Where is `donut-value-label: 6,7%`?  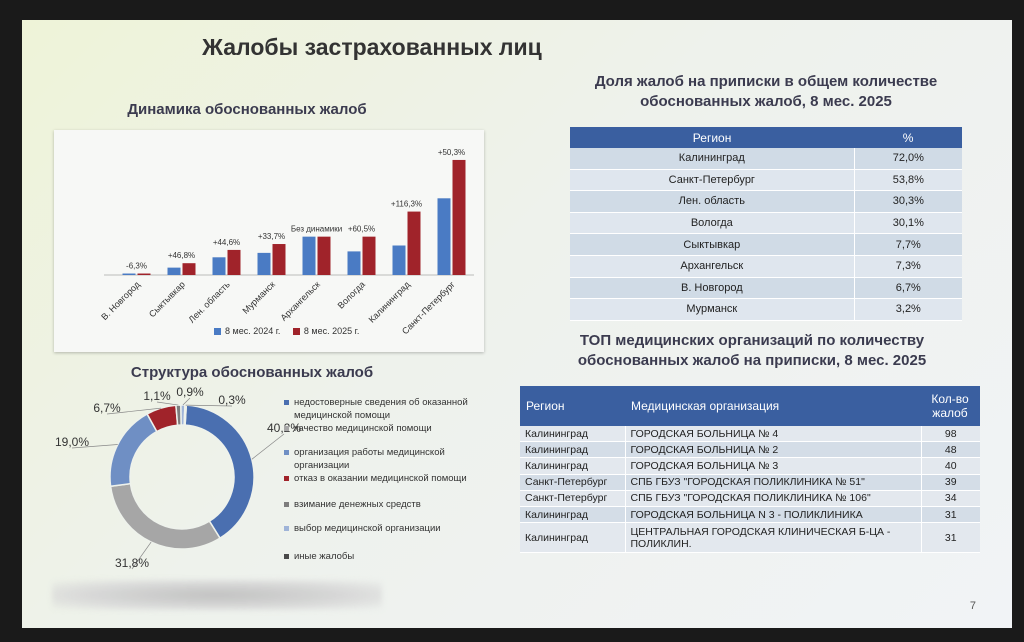
donut-value-label: 6,7% is located at coordinates (107, 408).